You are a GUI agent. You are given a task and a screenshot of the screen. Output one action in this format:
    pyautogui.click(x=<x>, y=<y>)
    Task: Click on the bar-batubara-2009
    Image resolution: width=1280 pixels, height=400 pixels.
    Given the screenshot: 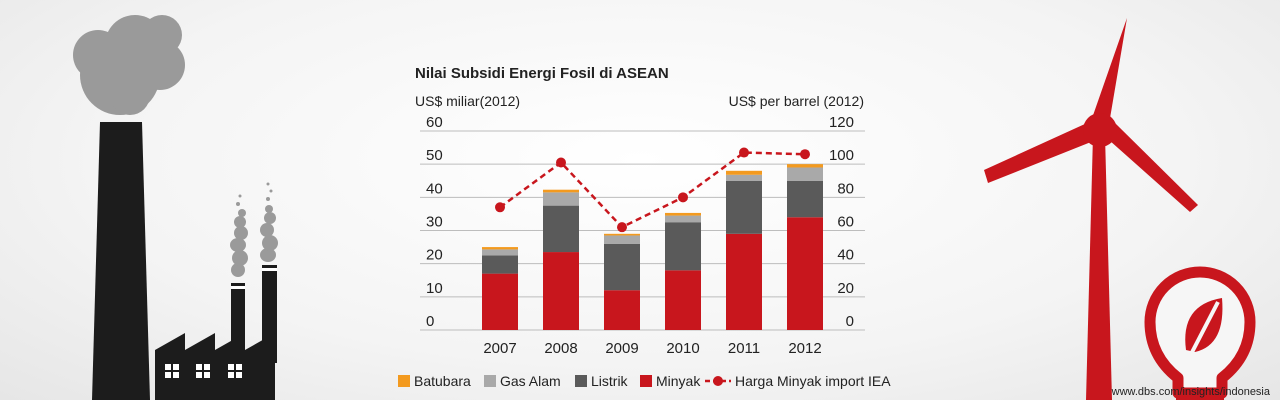 What is the action you would take?
    pyautogui.click(x=622, y=234)
    